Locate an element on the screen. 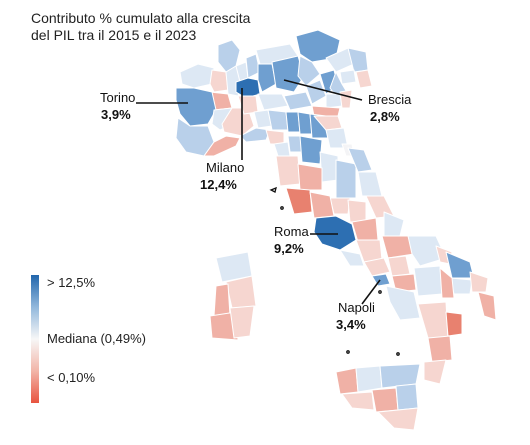 This screenshot has width=530, height=445. callout-value-milano: 12,4% is located at coordinates (218, 184).